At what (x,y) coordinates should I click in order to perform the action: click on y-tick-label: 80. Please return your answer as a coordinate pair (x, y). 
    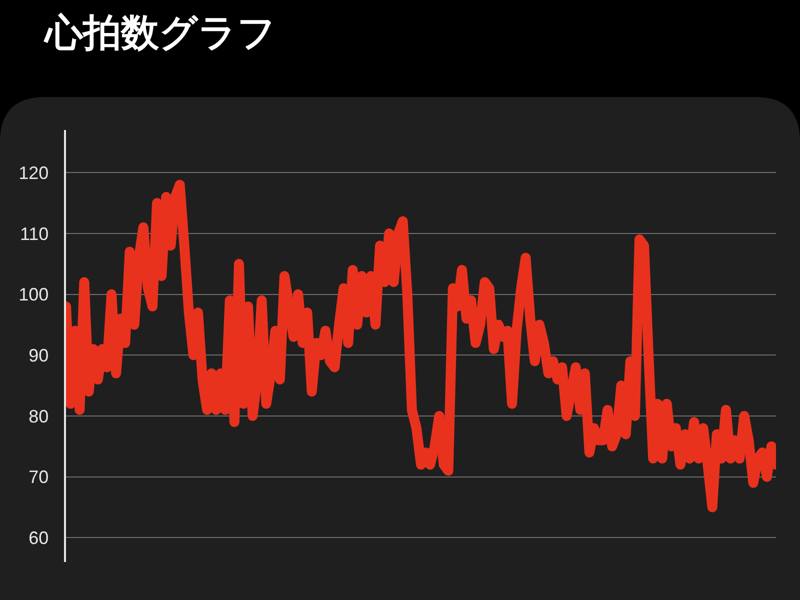
    Looking at the image, I should click on (38, 416).